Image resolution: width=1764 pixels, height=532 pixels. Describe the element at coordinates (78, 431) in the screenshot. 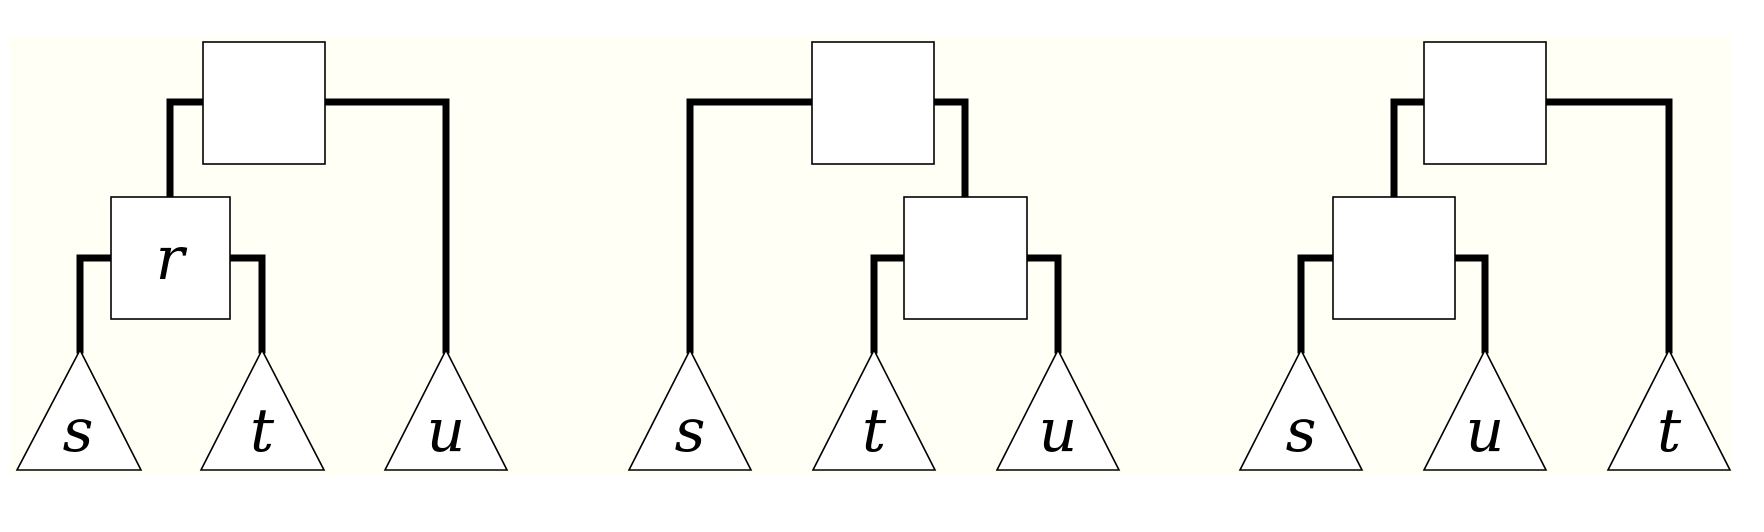

I see `tree-1-leaf-1-label: s` at that location.